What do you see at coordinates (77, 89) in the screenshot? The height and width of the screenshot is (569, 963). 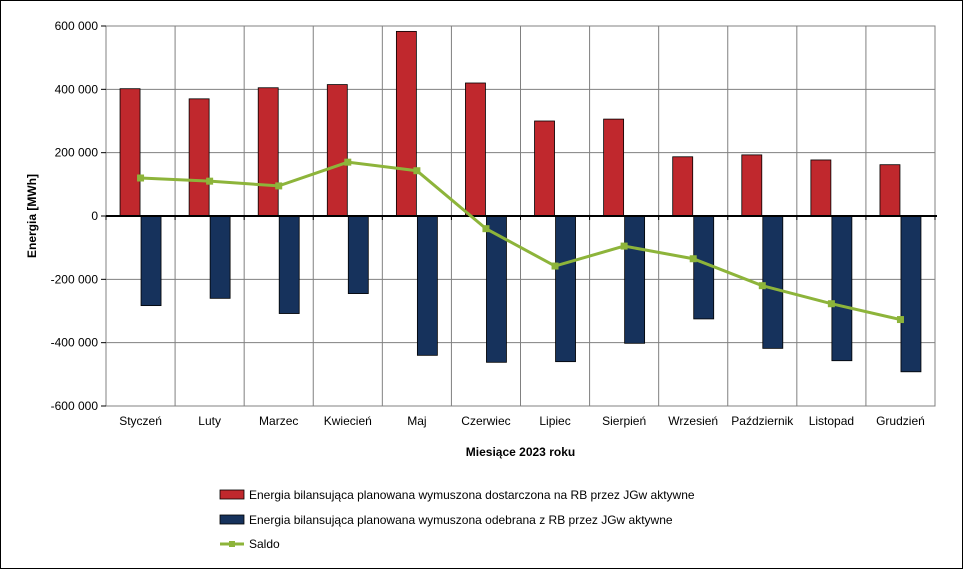 I see `y-tick-label: 400 000` at bounding box center [77, 89].